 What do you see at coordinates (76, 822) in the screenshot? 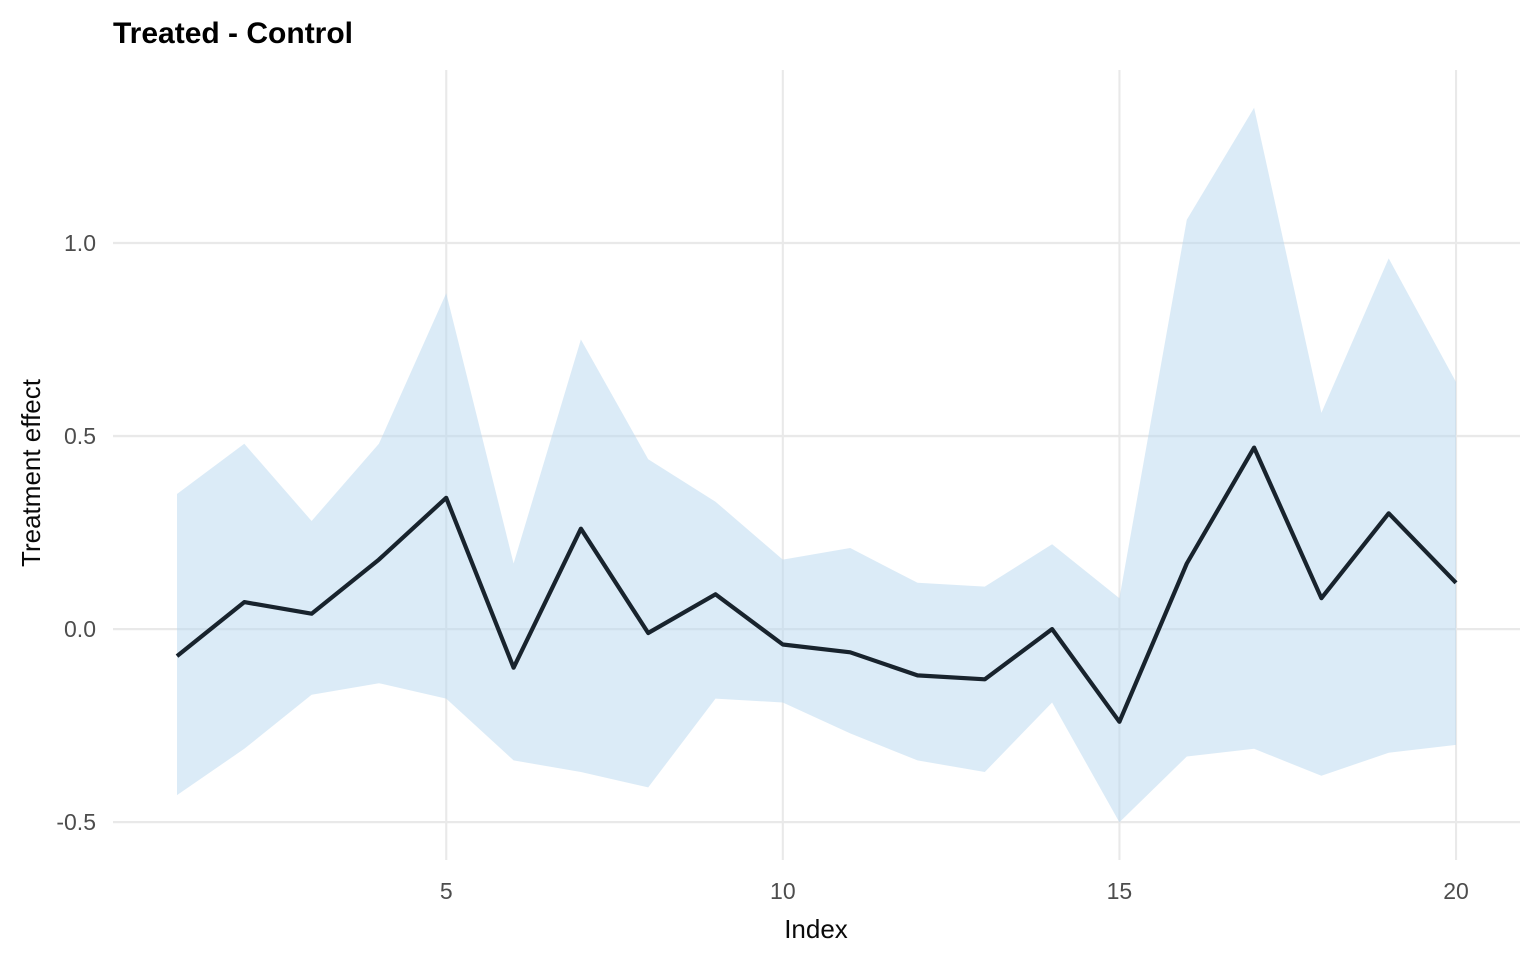
I see `y-tick-label: -0.5` at bounding box center [76, 822].